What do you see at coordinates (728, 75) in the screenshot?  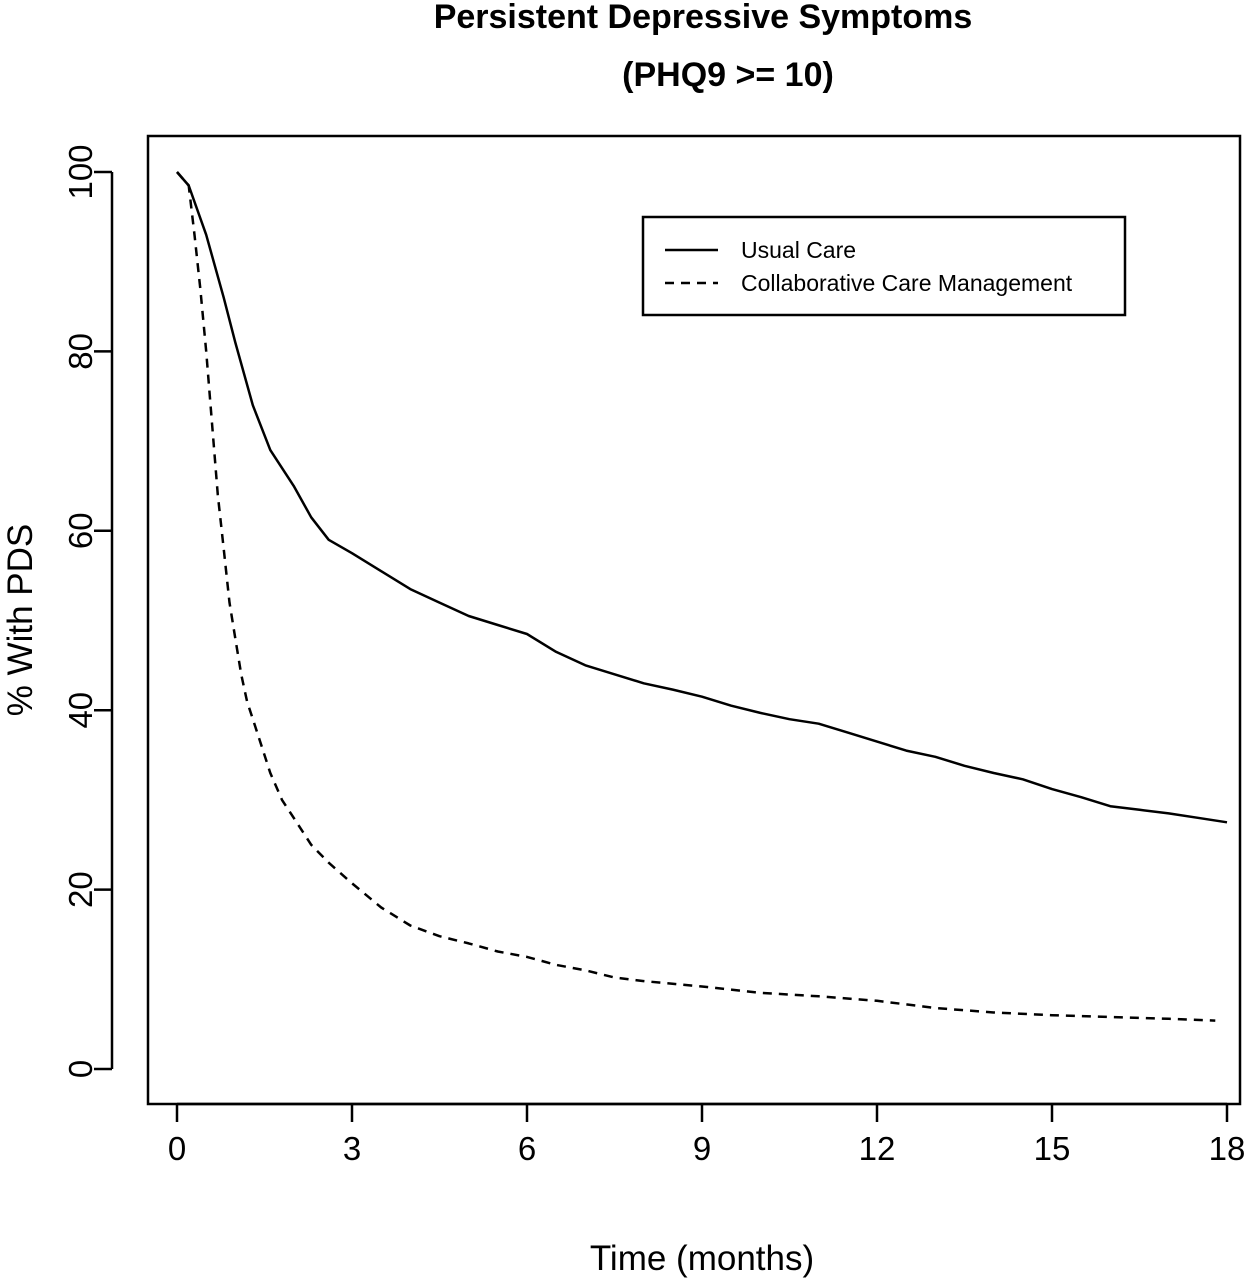 I see `chart-subtitle: (PHQ9 >= 10)` at bounding box center [728, 75].